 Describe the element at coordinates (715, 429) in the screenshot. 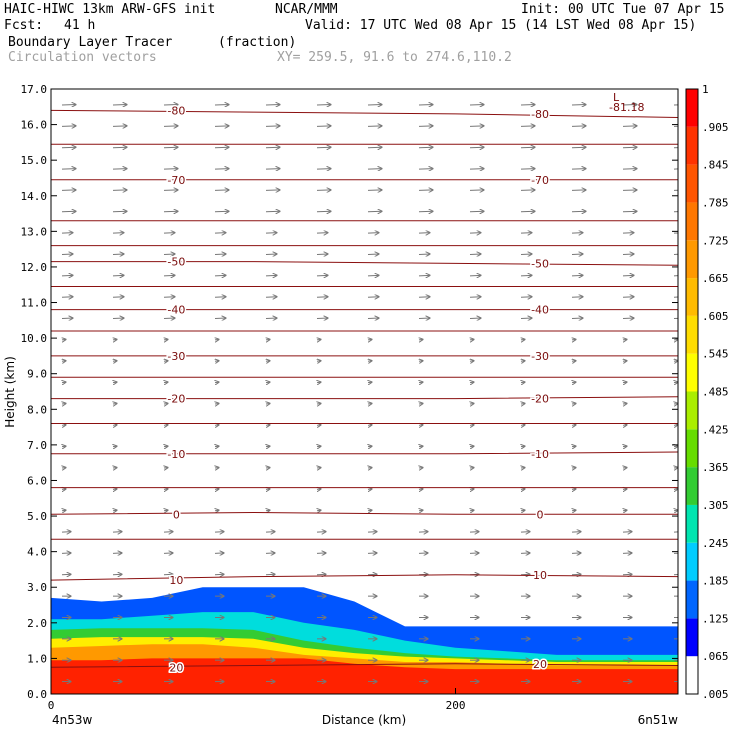

I see `colorbar-label: .425` at that location.